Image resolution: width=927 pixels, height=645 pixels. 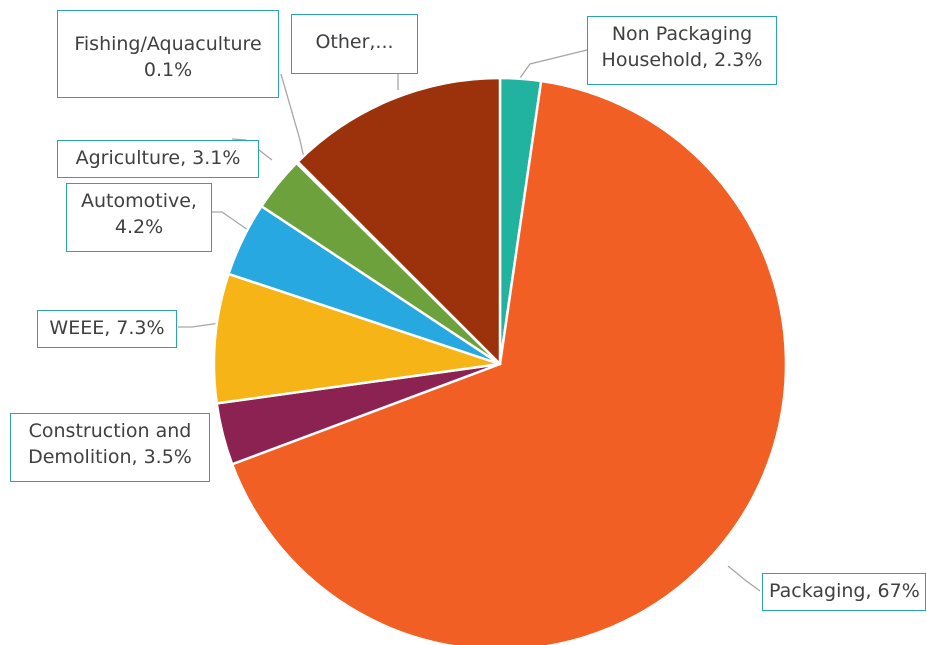 I want to click on data-label-auto-line2: 4.2%, so click(x=139, y=227).